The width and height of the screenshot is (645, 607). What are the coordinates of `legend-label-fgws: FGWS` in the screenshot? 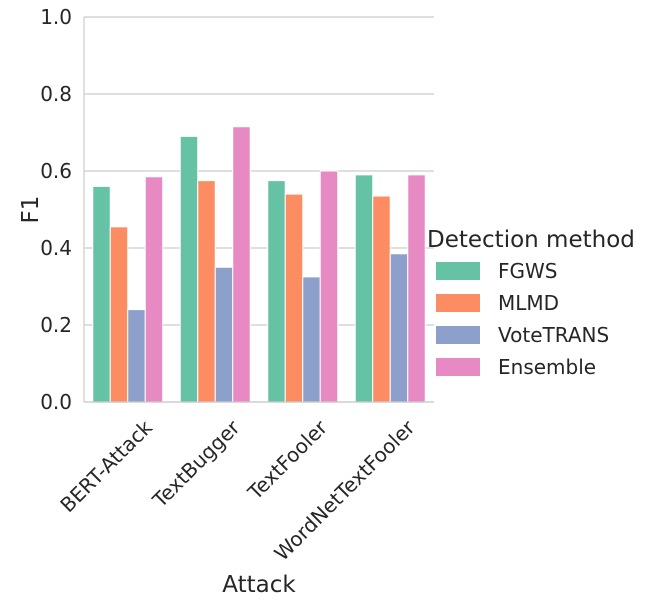 It's located at (527, 271).